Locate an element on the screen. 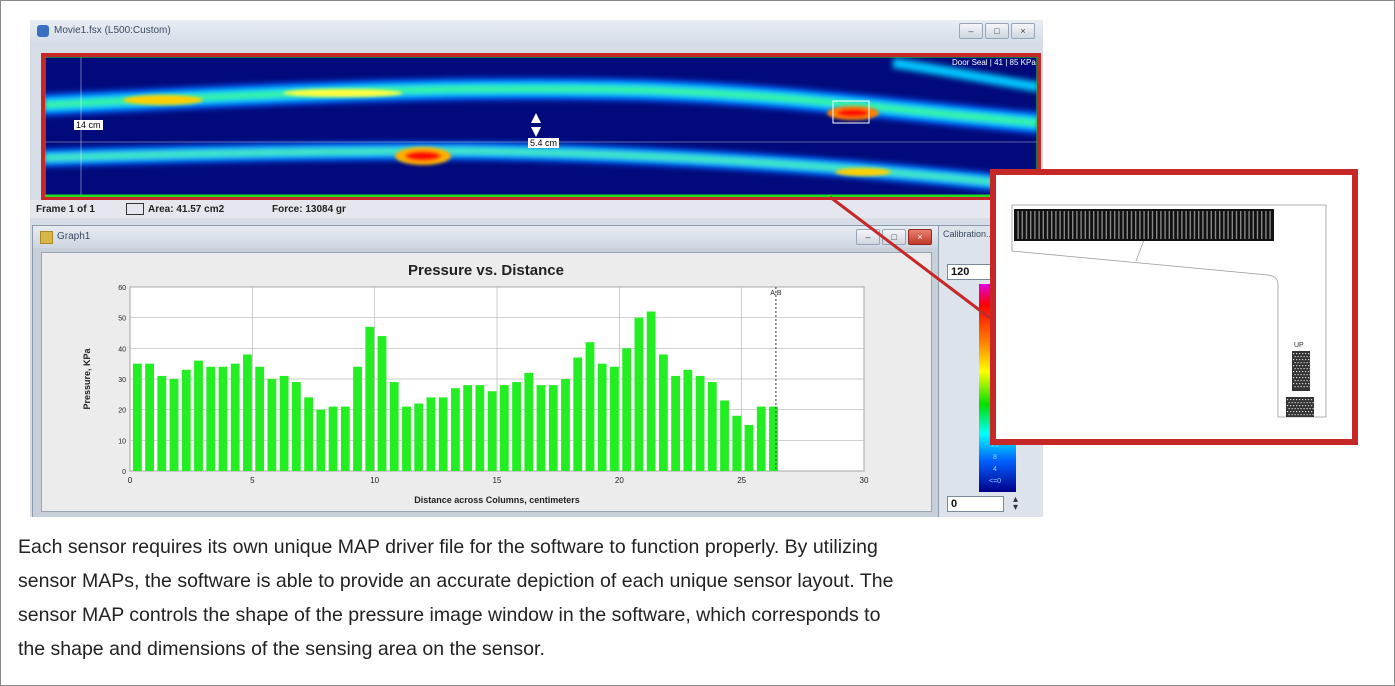  movie-window-title-bar: Movie1.fsx (L500:Custom) – □ × is located at coordinates (536, 33).